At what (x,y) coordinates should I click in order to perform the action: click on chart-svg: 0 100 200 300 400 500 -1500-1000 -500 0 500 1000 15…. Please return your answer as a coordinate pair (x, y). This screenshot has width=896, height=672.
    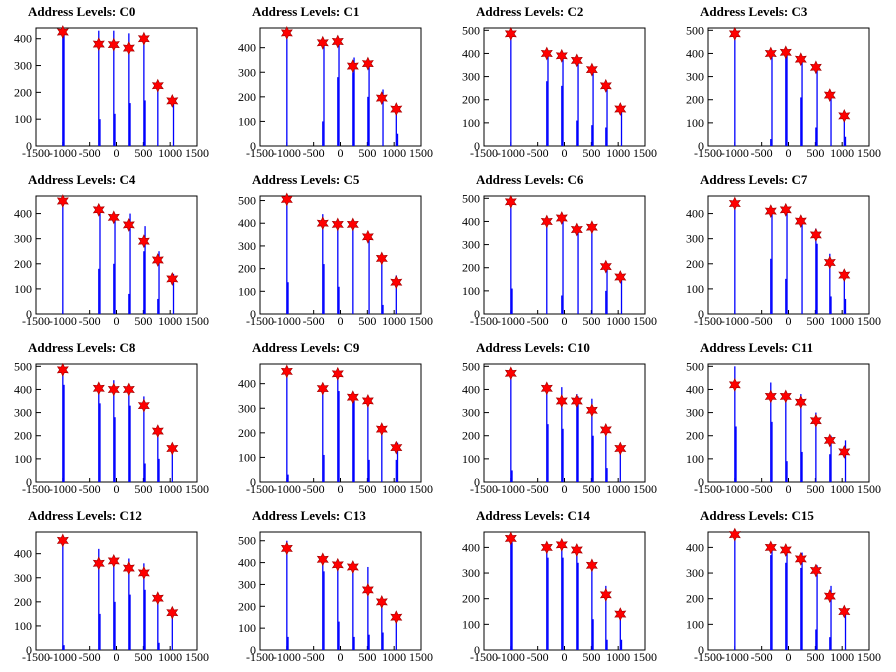
    Looking at the image, I should click on (559, 427).